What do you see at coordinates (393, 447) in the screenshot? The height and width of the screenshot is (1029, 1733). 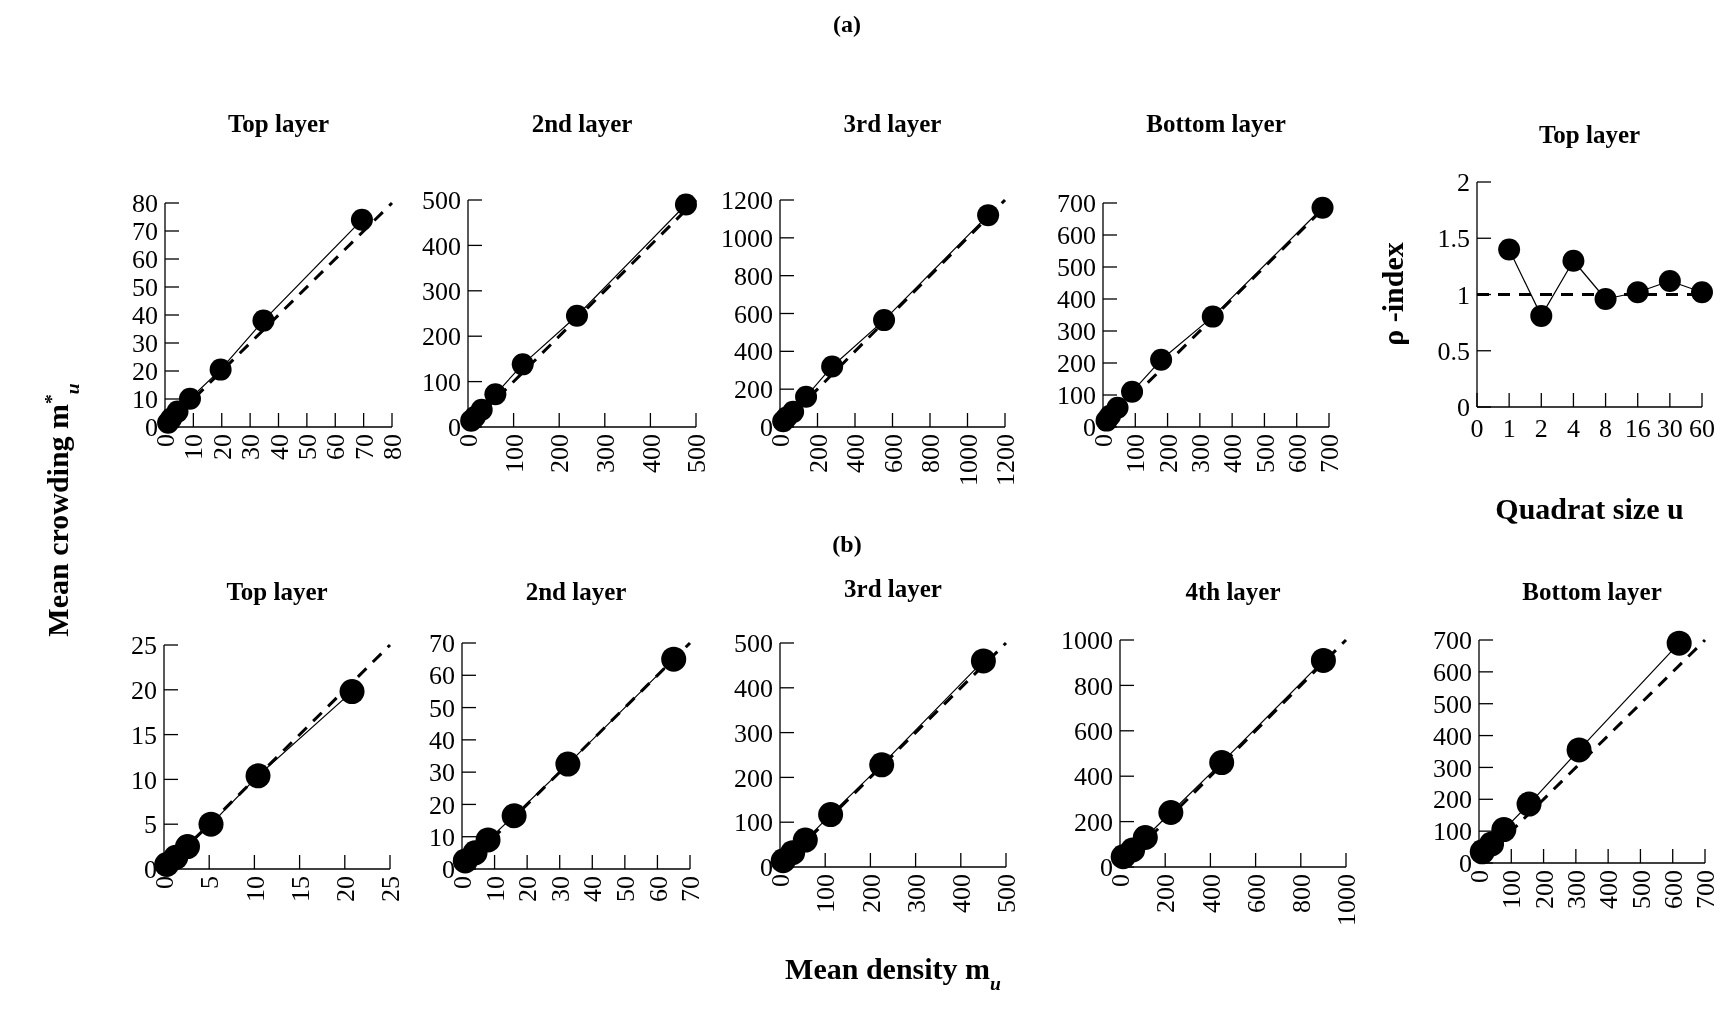 I see `x-tick-label: 80` at bounding box center [393, 447].